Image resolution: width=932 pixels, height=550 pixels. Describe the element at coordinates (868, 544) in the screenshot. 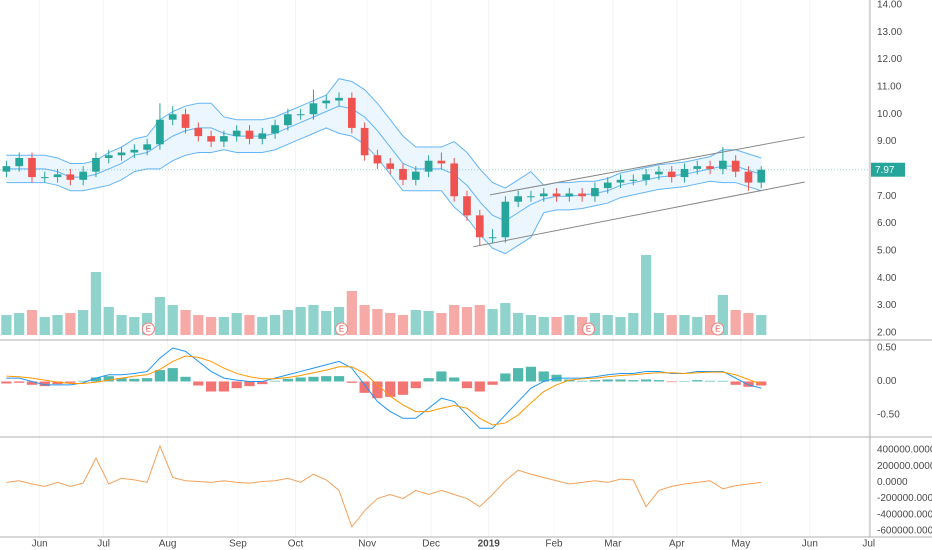

I see `x-tick-label: Jul` at that location.